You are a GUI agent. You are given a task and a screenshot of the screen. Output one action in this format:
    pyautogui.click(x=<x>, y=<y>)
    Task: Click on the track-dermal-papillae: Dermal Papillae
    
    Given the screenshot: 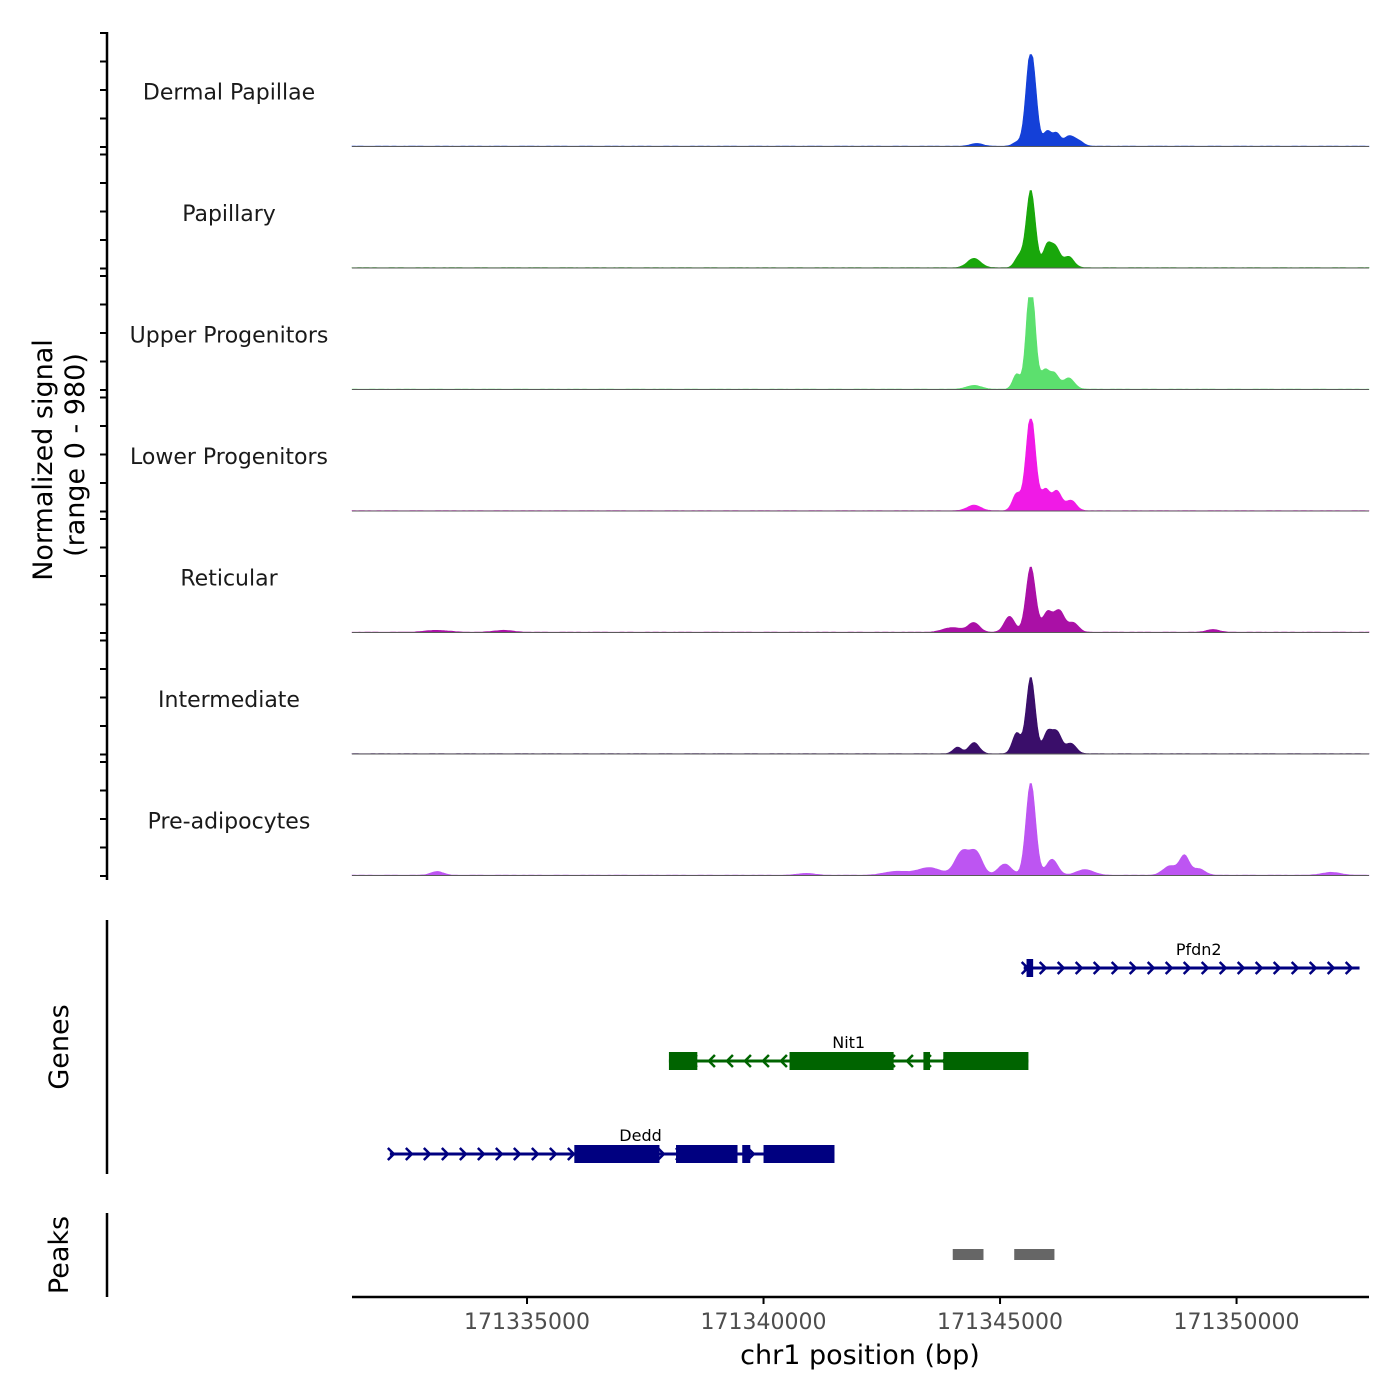 What is the action you would take?
    pyautogui.click(x=756, y=100)
    